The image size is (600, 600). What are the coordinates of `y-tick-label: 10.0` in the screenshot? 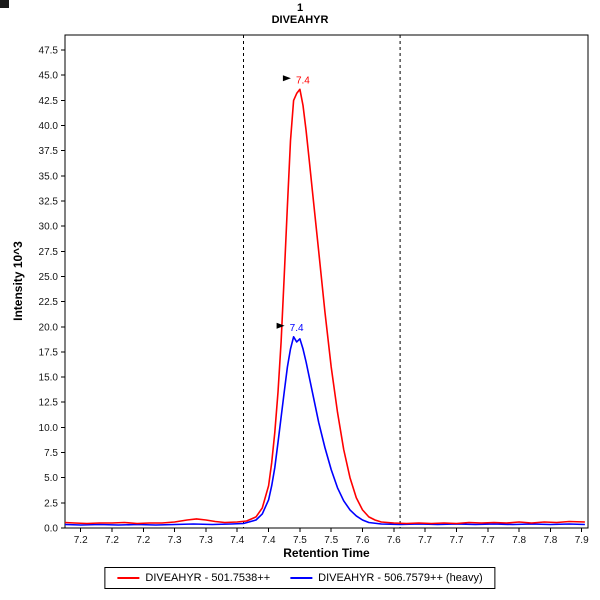 It's located at (49, 428).